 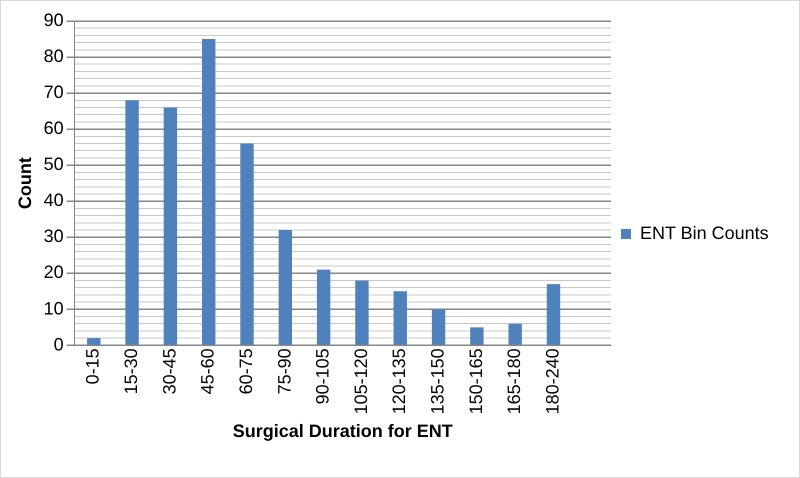 What do you see at coordinates (476, 381) in the screenshot?
I see `x-tick-label: 150-165` at bounding box center [476, 381].